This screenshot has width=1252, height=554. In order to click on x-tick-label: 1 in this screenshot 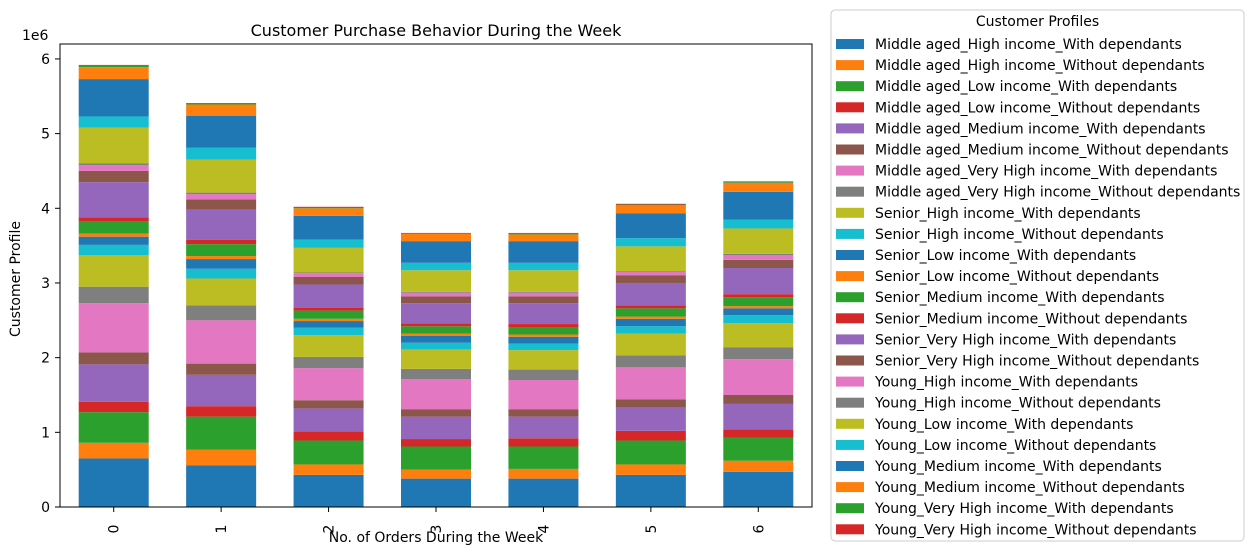, I will do `click(222, 529)`.